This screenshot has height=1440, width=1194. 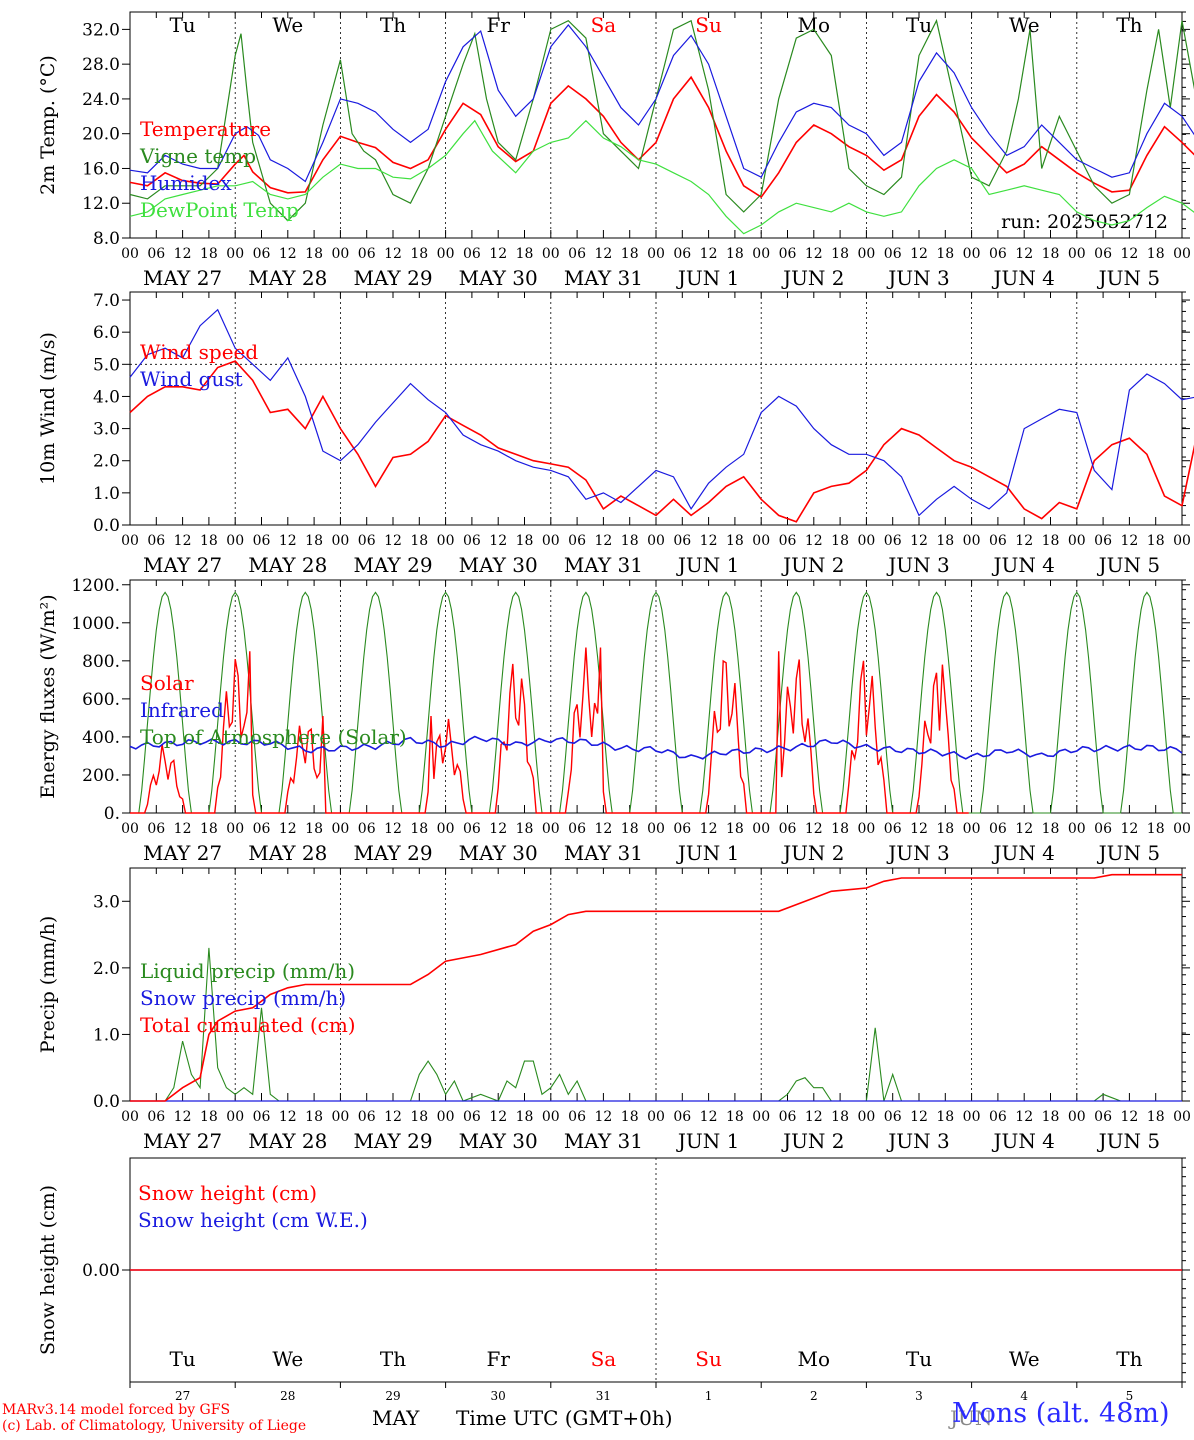 What do you see at coordinates (101, 1271) in the screenshot?
I see `y-tick-label: 0.00` at bounding box center [101, 1271].